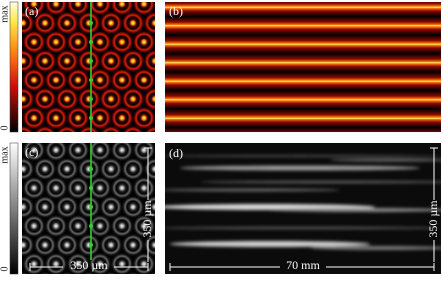 The width and height of the screenshot is (443, 282). I want to click on panel-label: (b), so click(176, 11).